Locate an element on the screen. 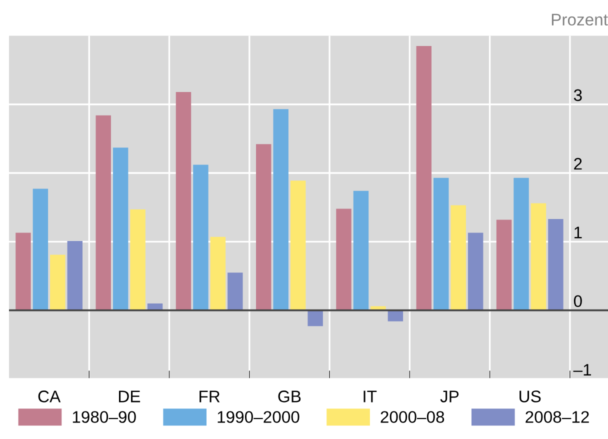 The image size is (608, 439). x-tick-label: GB is located at coordinates (289, 396).